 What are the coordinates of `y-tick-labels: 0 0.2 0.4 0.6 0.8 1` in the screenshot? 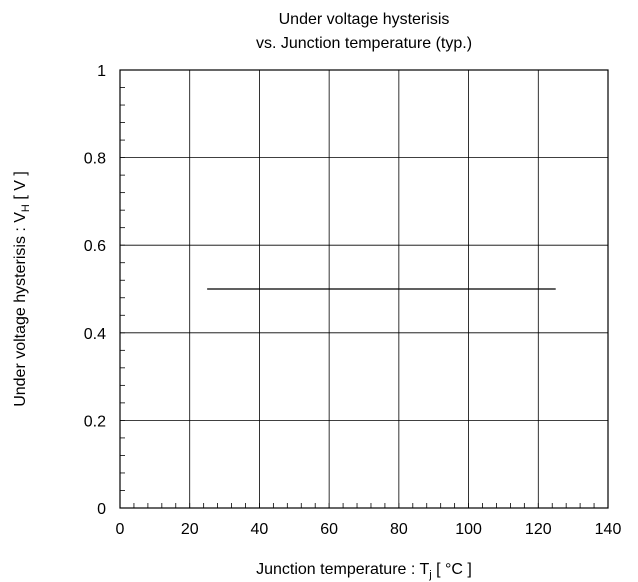 It's located at (95, 290).